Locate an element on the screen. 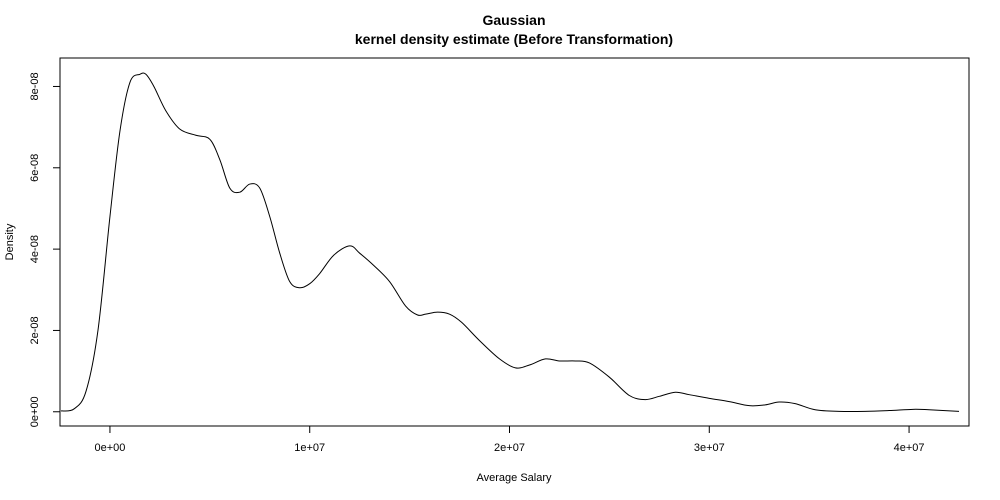 Image resolution: width=1000 pixels, height=500 pixels. x-axis: 0e+00 1e+07 2e+07 3e+07 4e+07 is located at coordinates (509, 439).